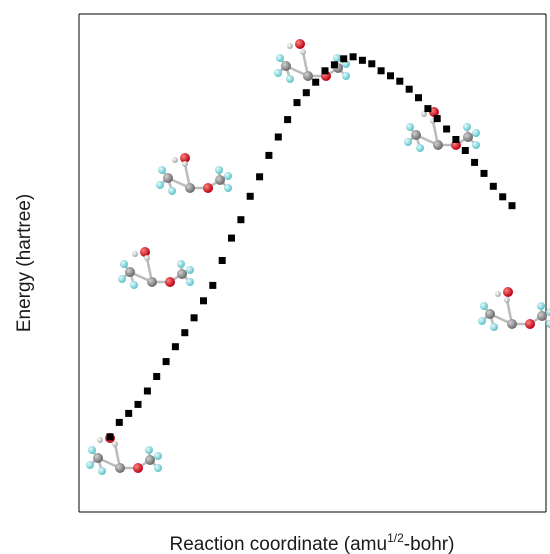 Image resolution: width=550 pixels, height=554 pixels. What do you see at coordinates (24, 263) in the screenshot?
I see `y-axis-label: Energy (hartree)` at bounding box center [24, 263].